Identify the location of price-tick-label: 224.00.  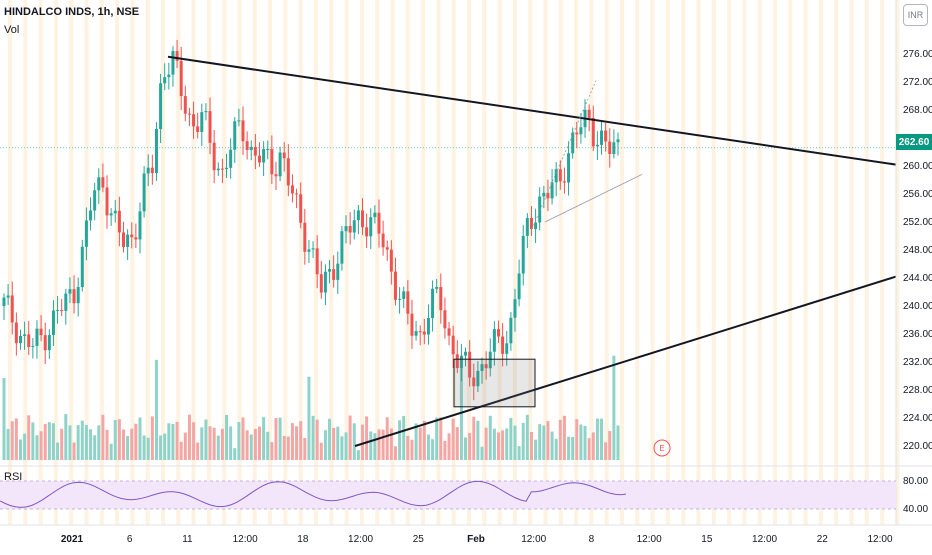
(917, 418).